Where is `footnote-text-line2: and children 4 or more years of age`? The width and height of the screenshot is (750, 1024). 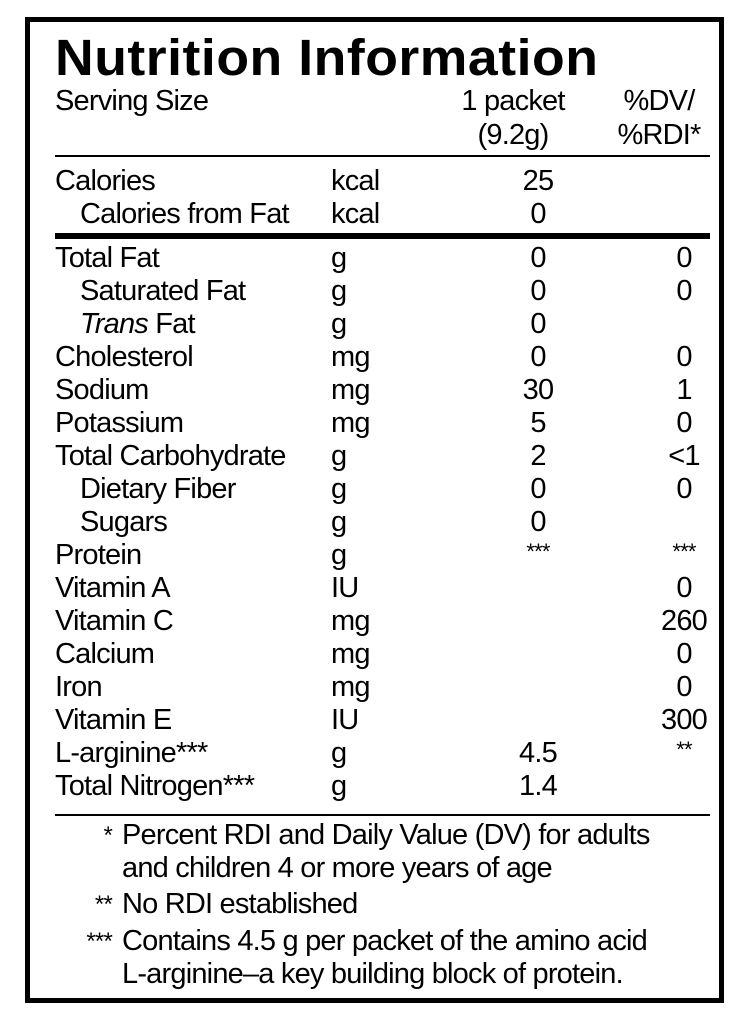 footnote-text-line2: and children 4 or more years of age is located at coordinates (337, 868).